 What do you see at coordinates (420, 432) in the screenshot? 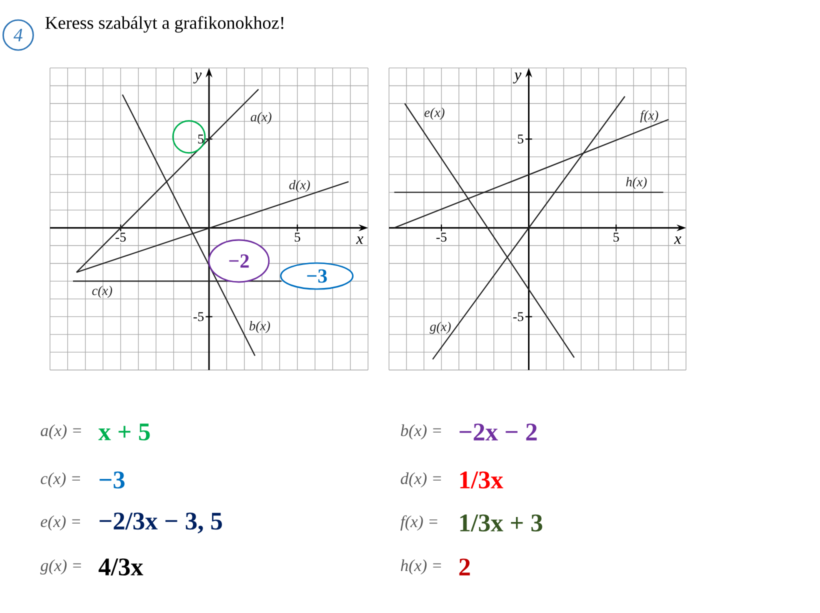
I see `text: b(x) =` at bounding box center [420, 432].